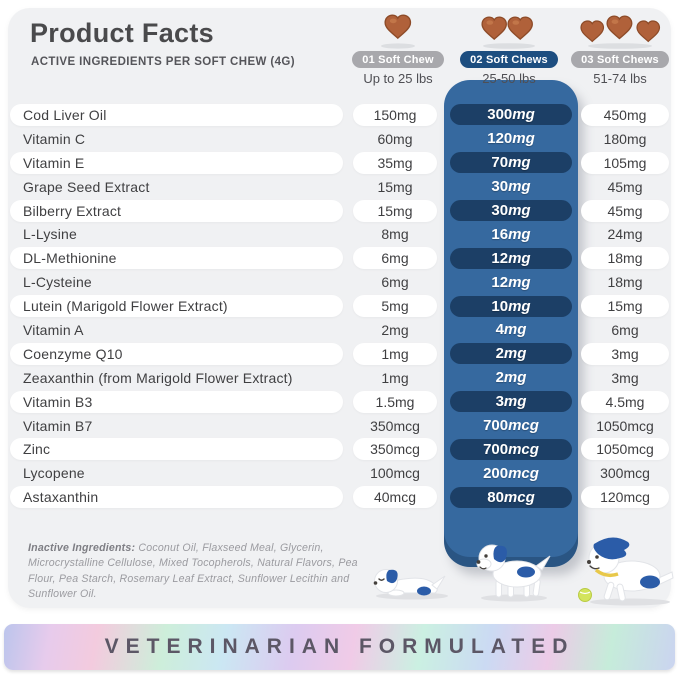  Describe the element at coordinates (341, 211) in the screenshot. I see `ingredient-row: Bilberry Extract 15mg 30 mg 45mg` at that location.